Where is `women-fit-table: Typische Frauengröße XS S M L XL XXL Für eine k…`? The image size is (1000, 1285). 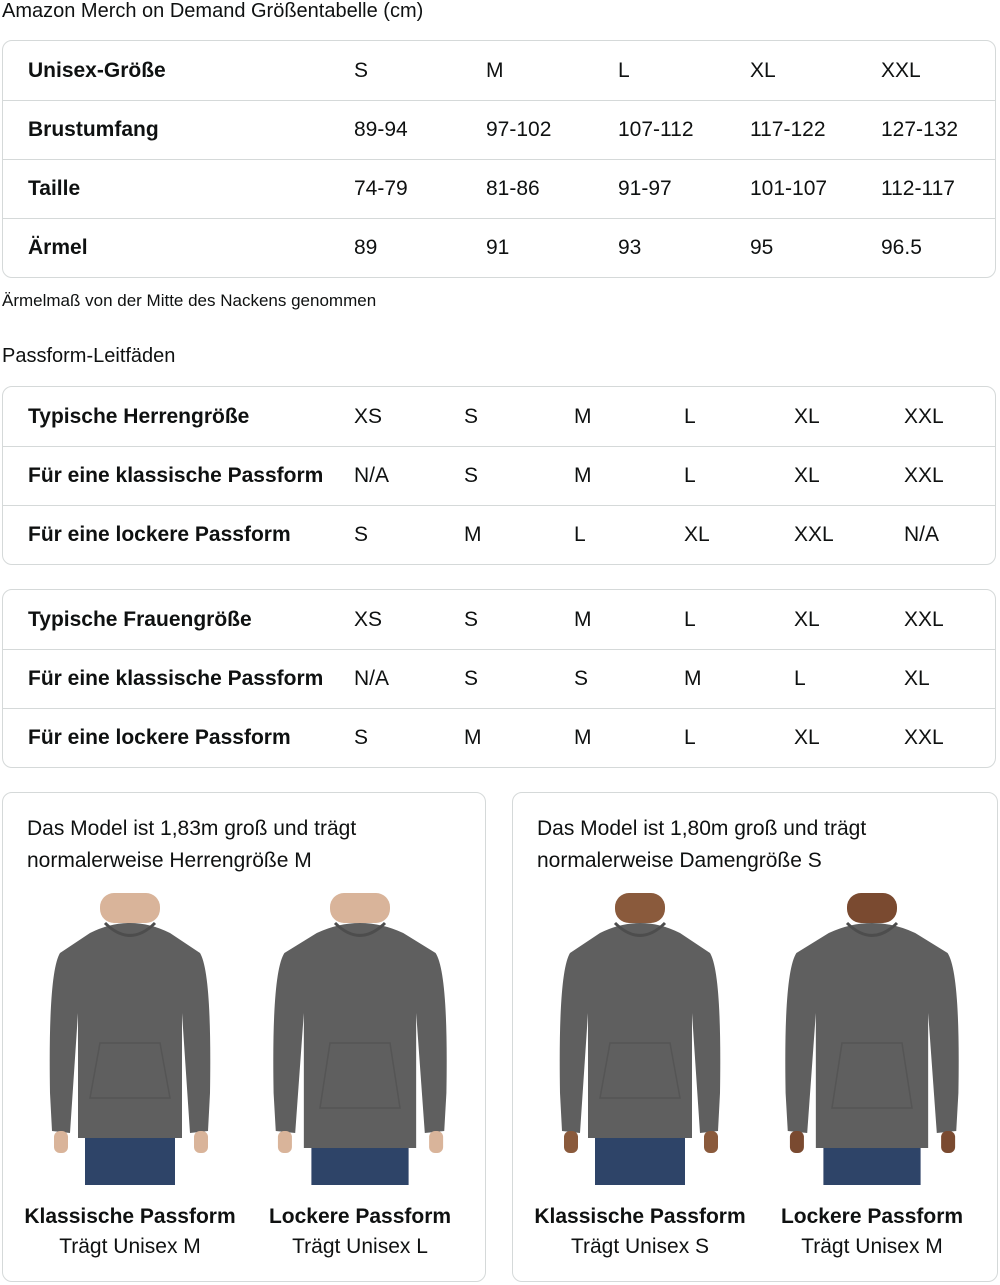 women-fit-table: Typische Frauengröße XS S M L XL XXL Für eine k… is located at coordinates (499, 678).